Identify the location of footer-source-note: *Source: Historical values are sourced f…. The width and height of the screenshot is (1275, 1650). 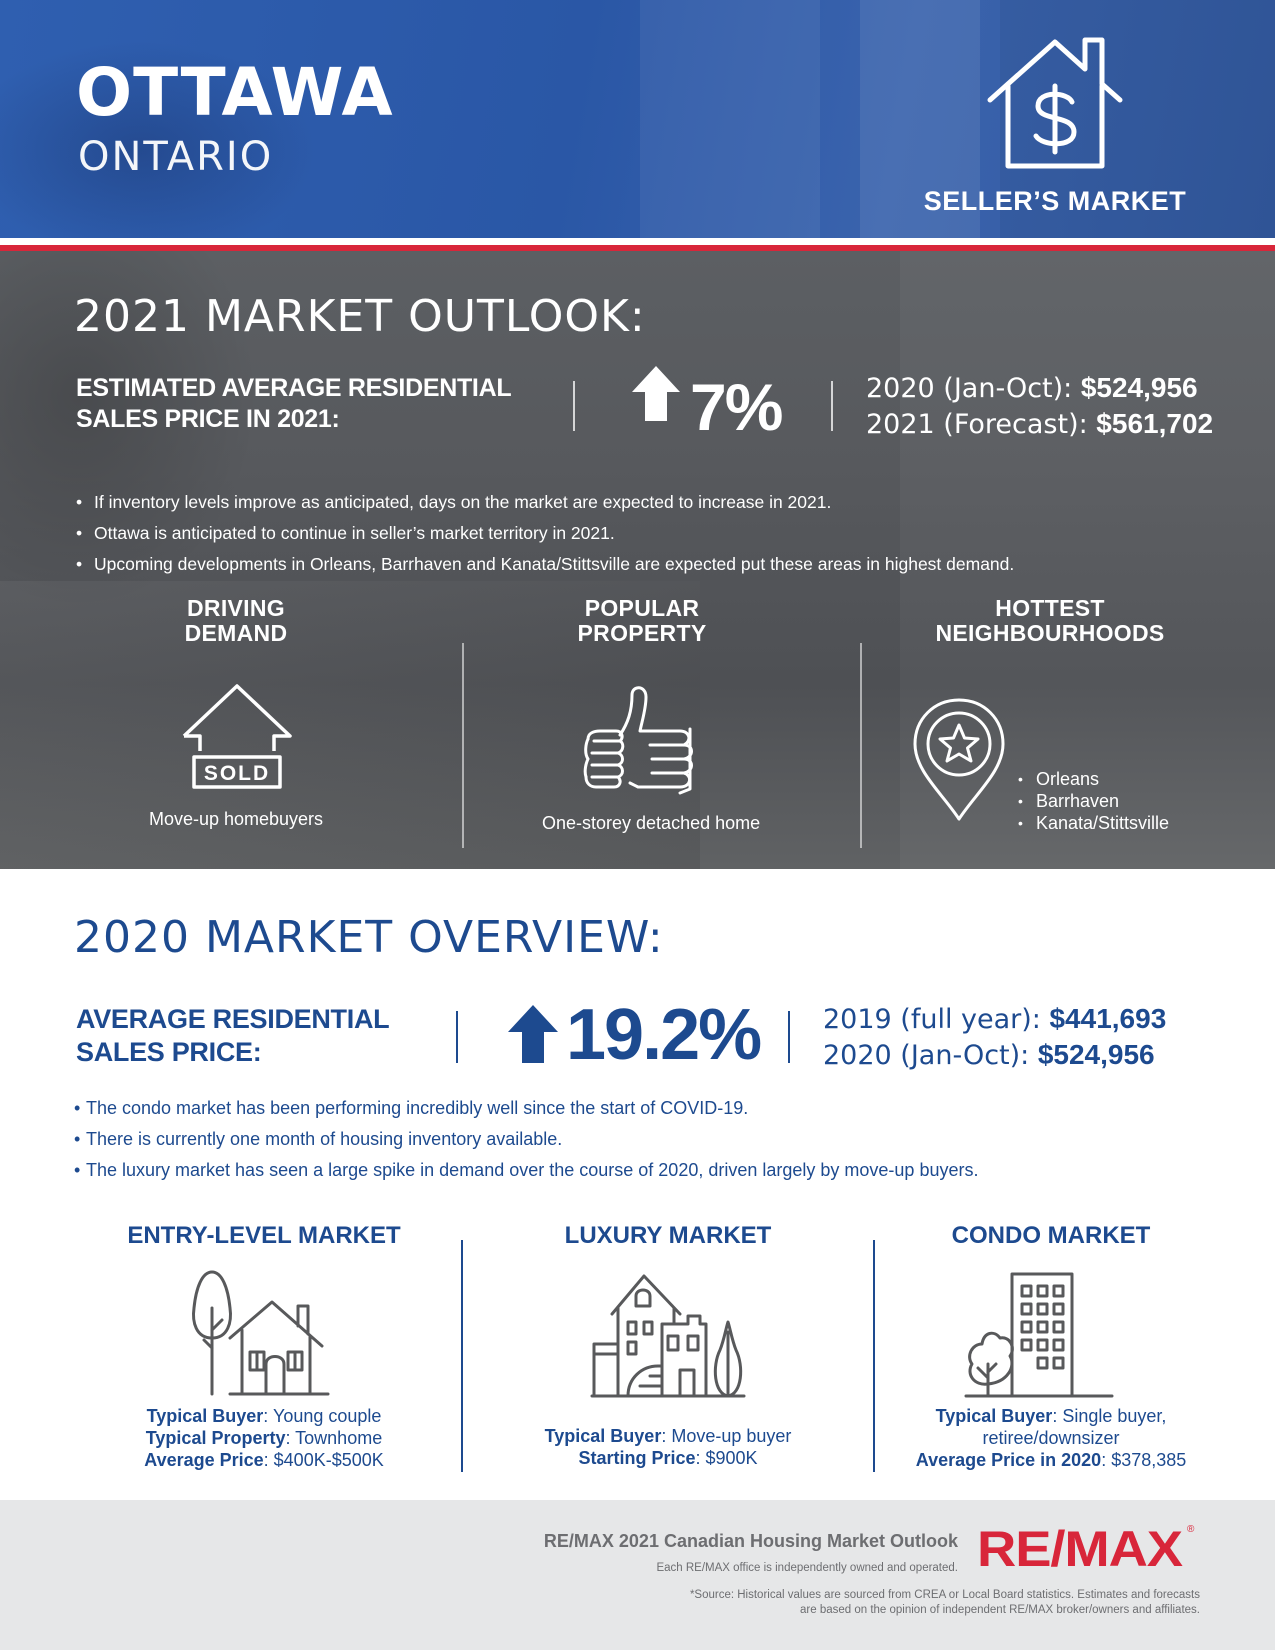
(850, 1603).